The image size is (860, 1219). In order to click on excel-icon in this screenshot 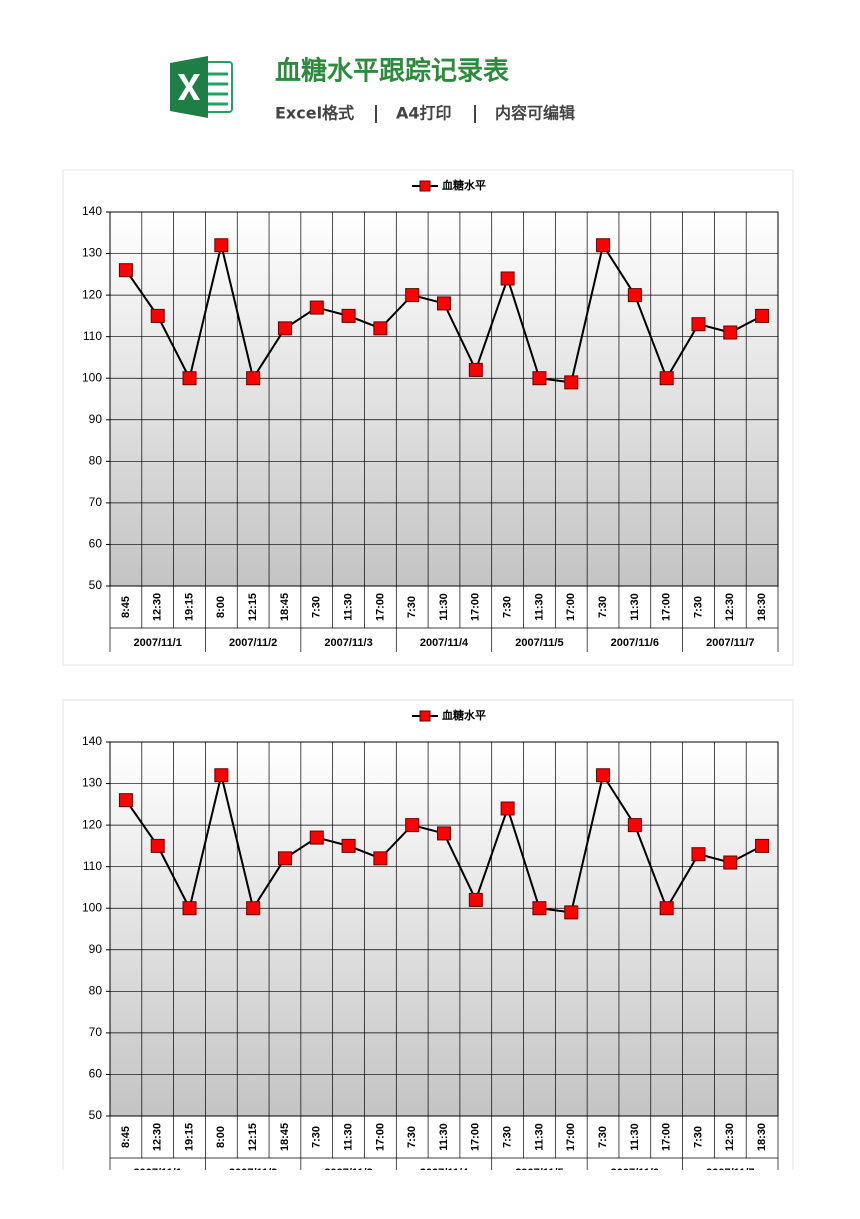, I will do `click(201, 87)`.